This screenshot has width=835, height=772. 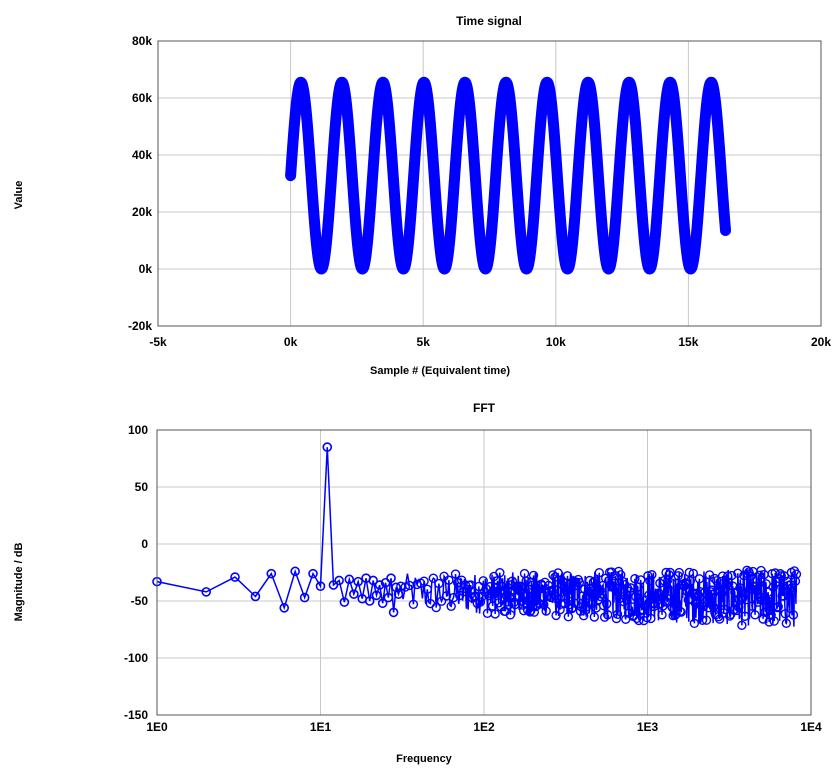 I want to click on time-signal-ylabel: Value, so click(x=19, y=195).